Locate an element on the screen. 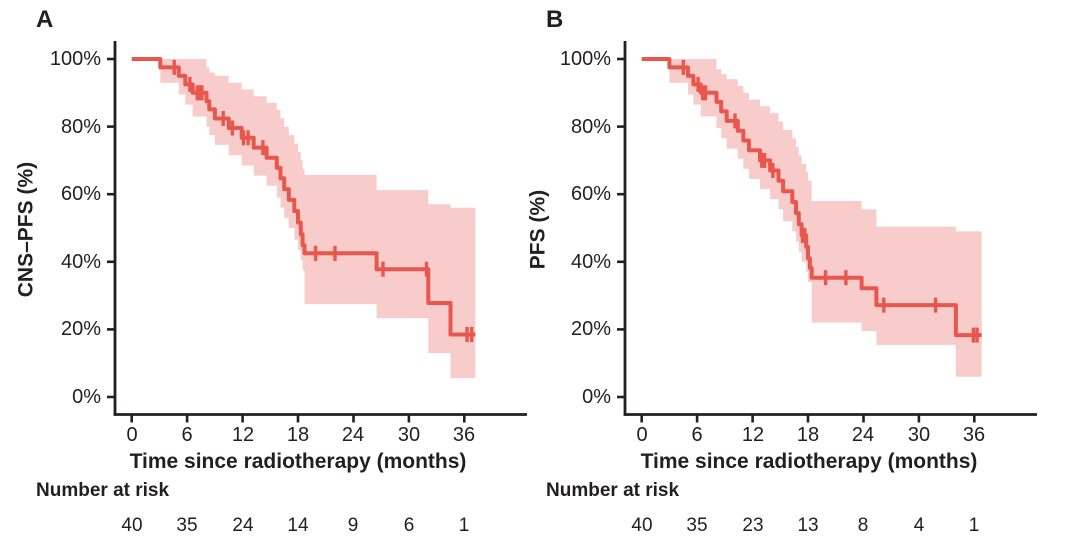 The image size is (1080, 551). risk-value: 24 is located at coordinates (243, 525).